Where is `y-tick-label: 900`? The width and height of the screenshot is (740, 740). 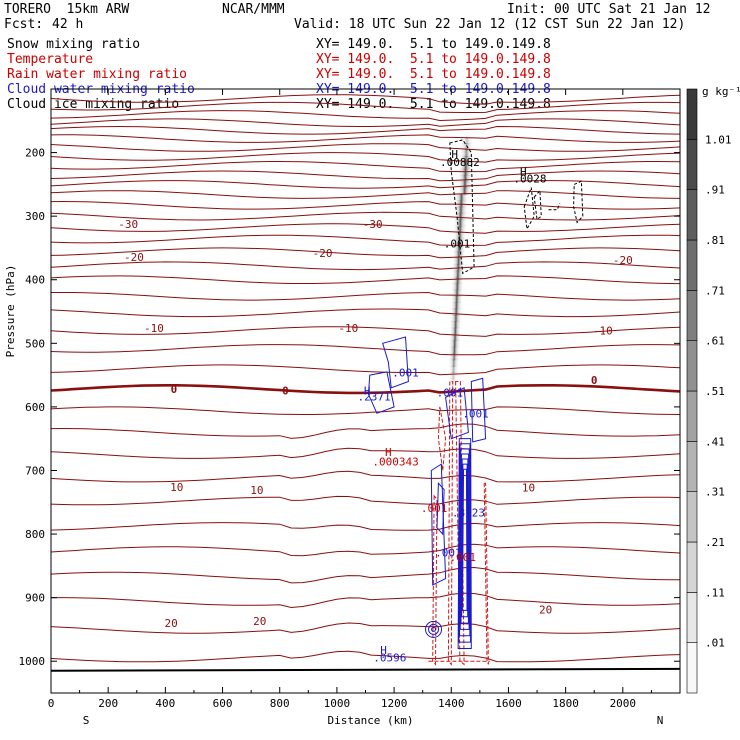
y-tick-label: 900 is located at coordinates (35, 598).